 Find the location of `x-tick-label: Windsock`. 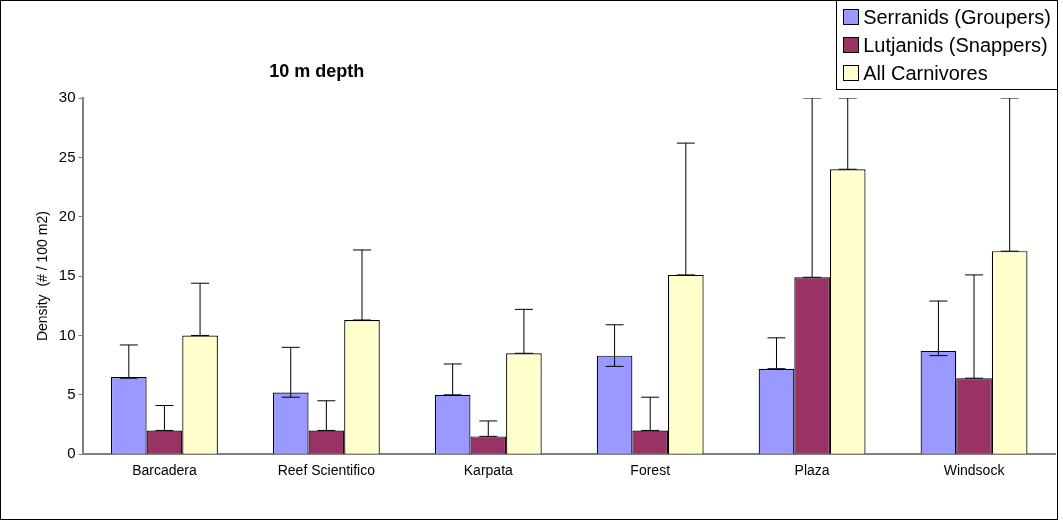

x-tick-label: Windsock is located at coordinates (974, 470).